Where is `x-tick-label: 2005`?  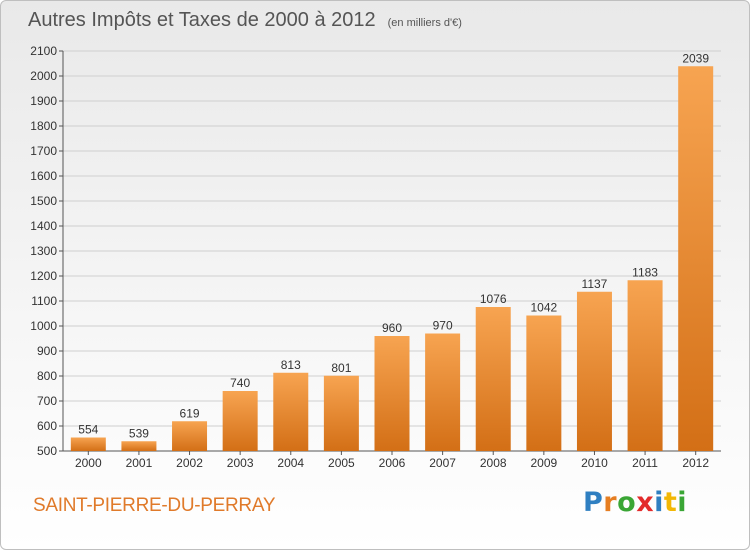
x-tick-label: 2005 is located at coordinates (341, 463).